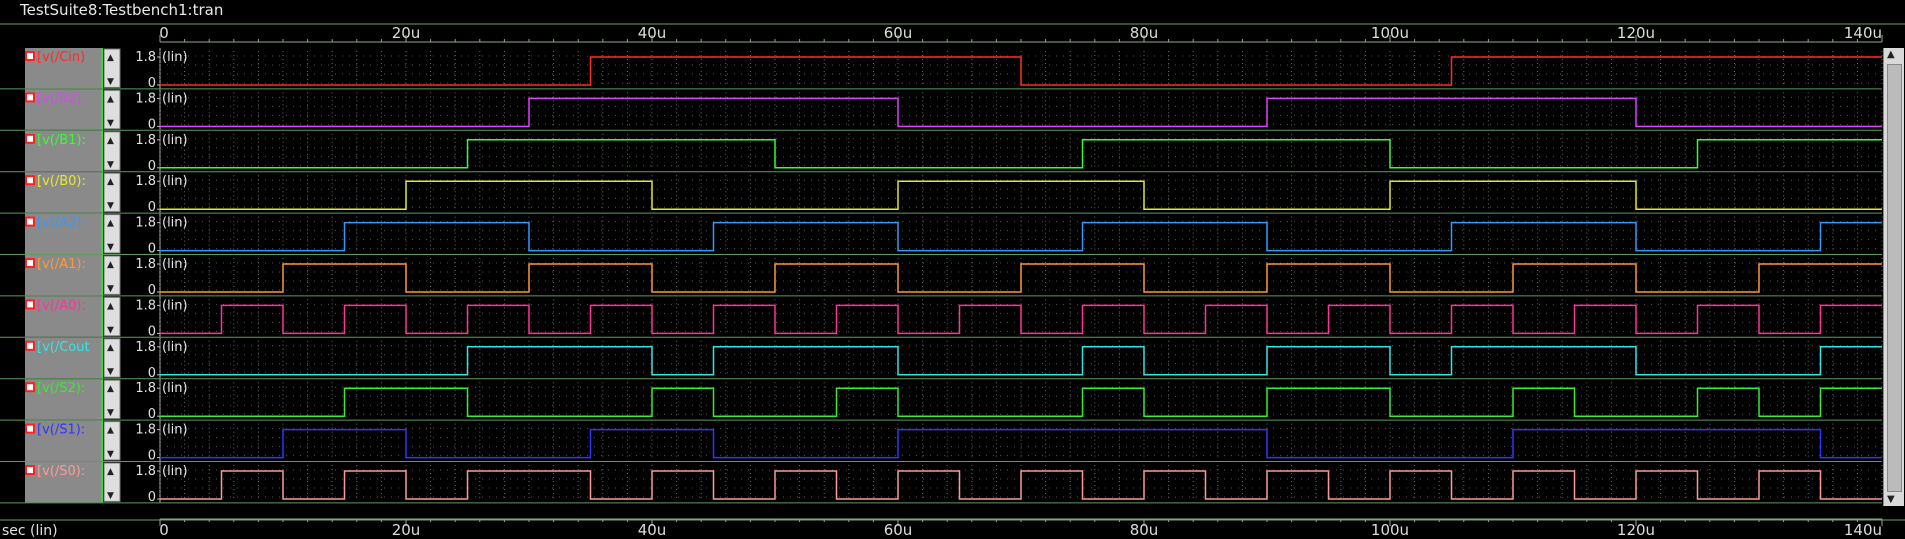 This screenshot has height=539, width=1905. I want to click on top-tick-label: 80u, so click(1144, 33).